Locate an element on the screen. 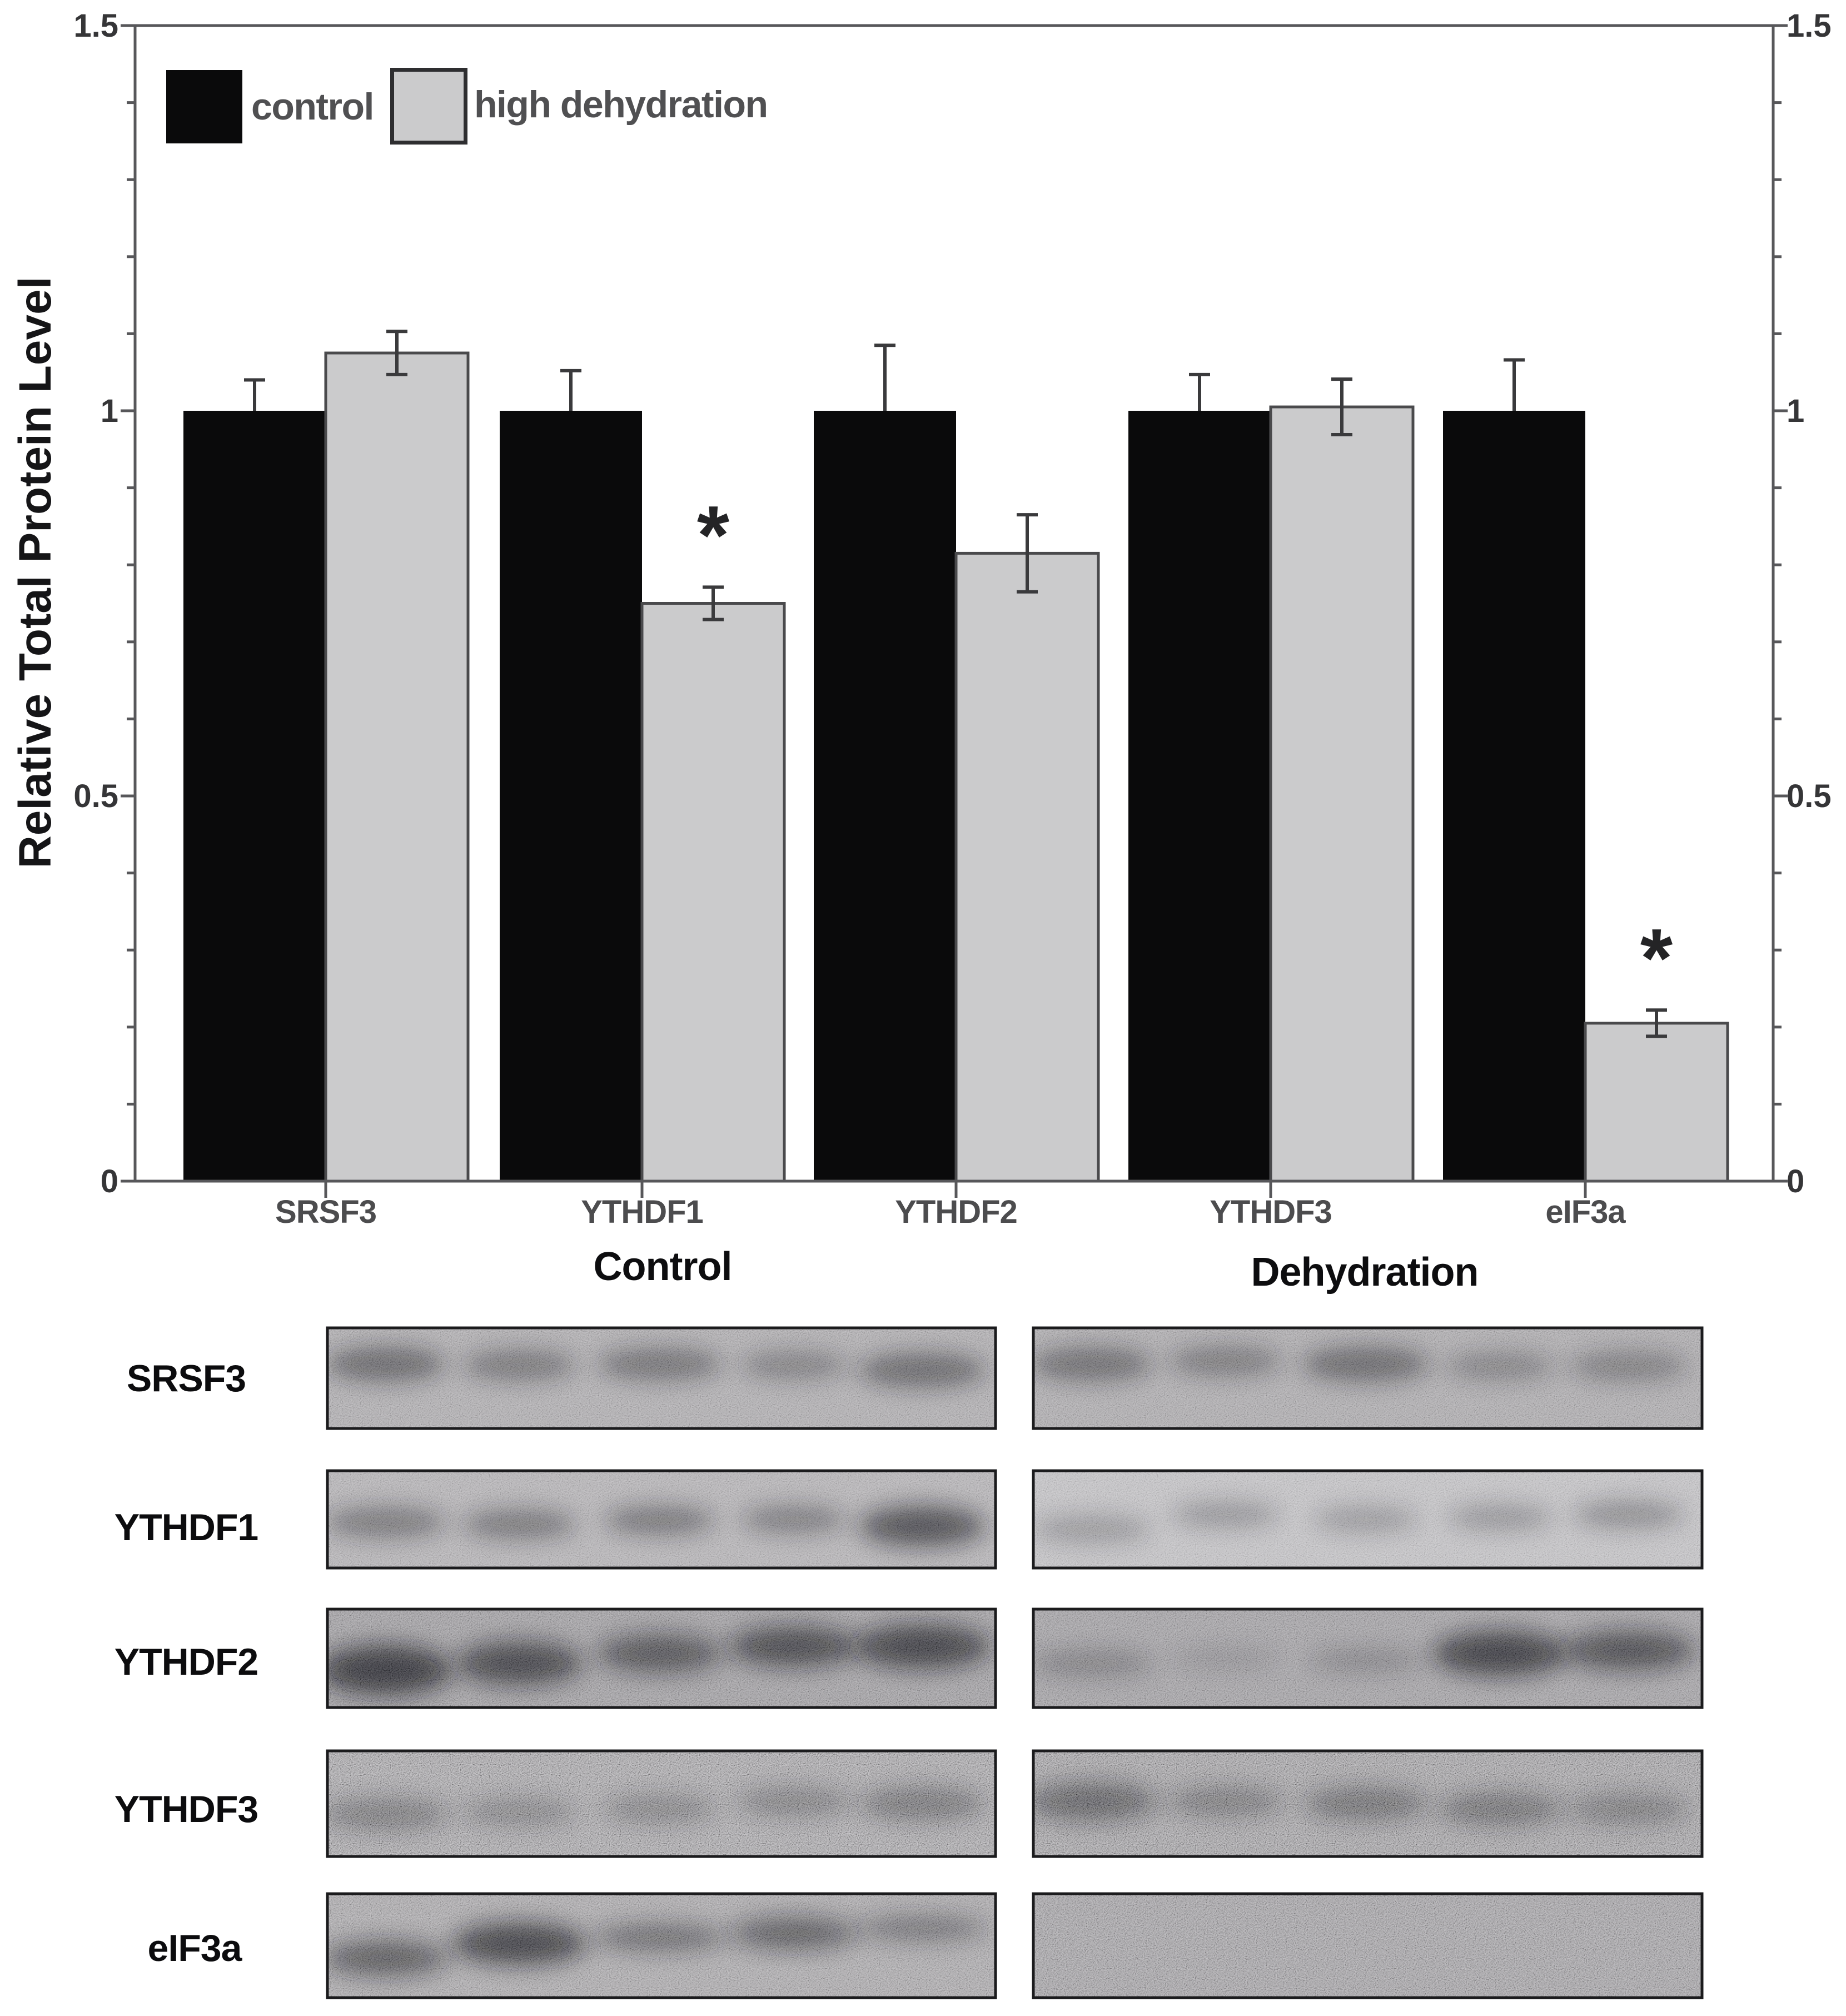  blot-panel-ythdf2-dehydration is located at coordinates (1368, 1658).